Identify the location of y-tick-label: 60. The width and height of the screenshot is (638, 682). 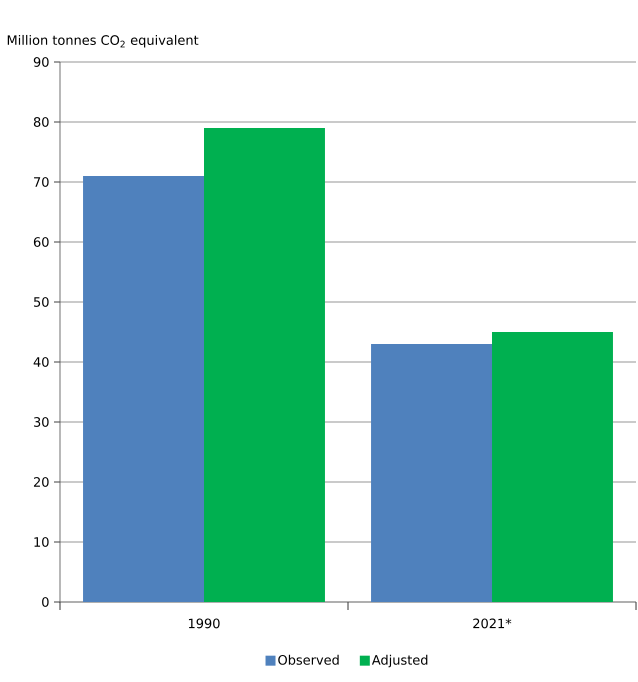
(41, 242).